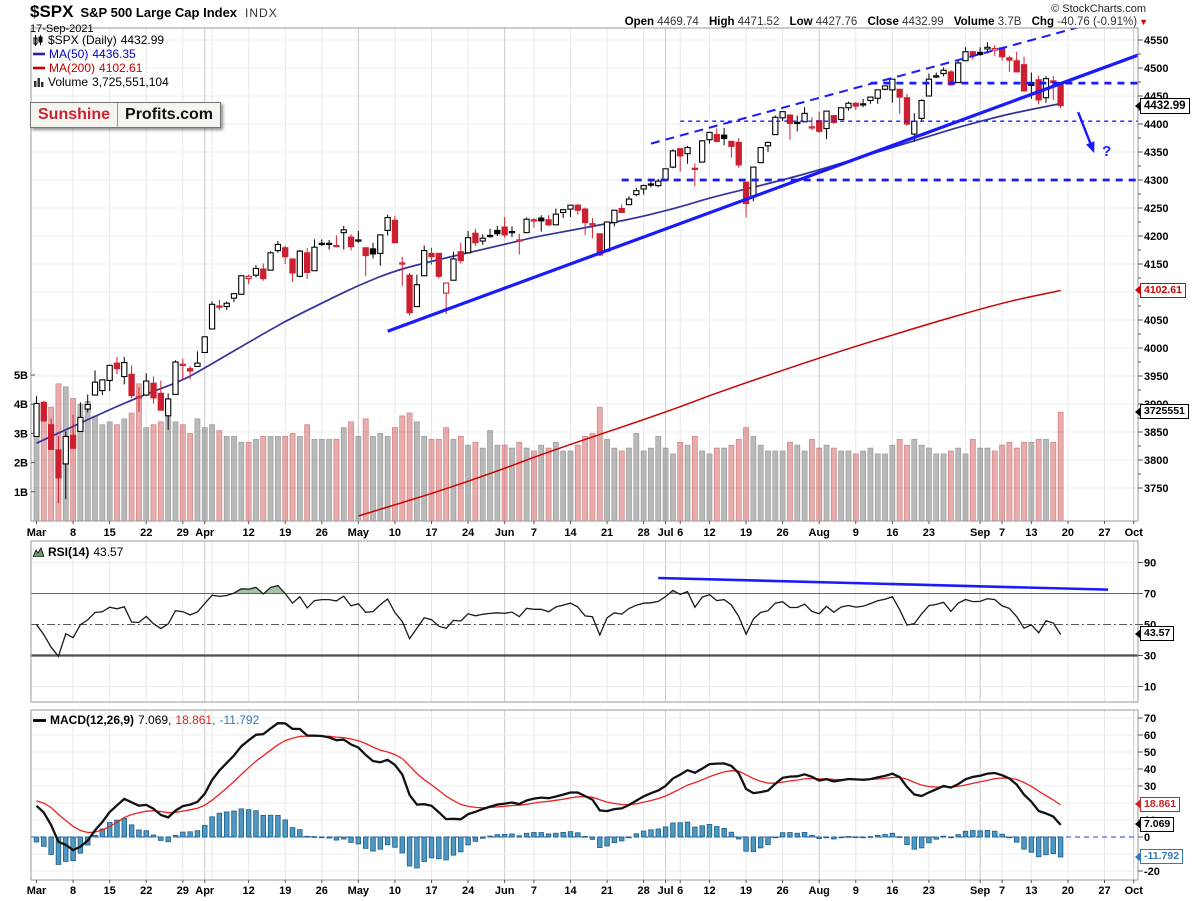 This screenshot has height=901, width=1200. What do you see at coordinates (359, 891) in the screenshot?
I see `svg-text: May` at bounding box center [359, 891].